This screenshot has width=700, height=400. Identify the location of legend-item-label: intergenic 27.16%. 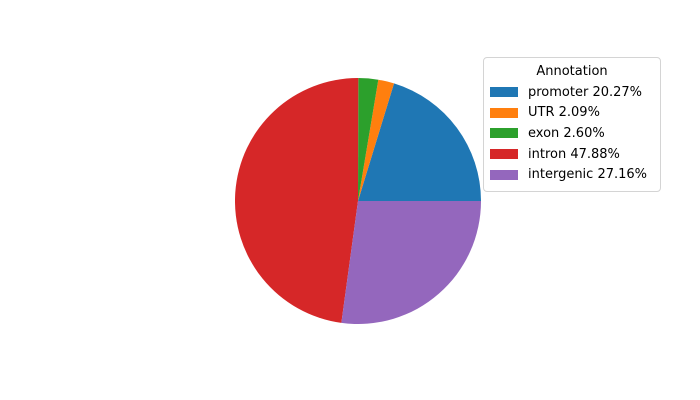
(588, 175).